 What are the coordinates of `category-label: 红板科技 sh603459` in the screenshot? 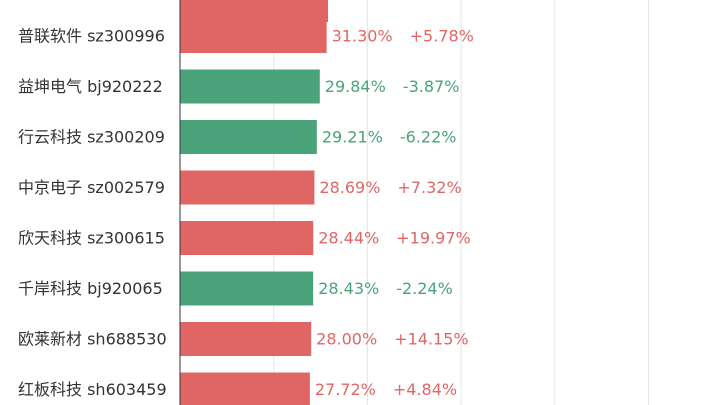 It's located at (92, 389).